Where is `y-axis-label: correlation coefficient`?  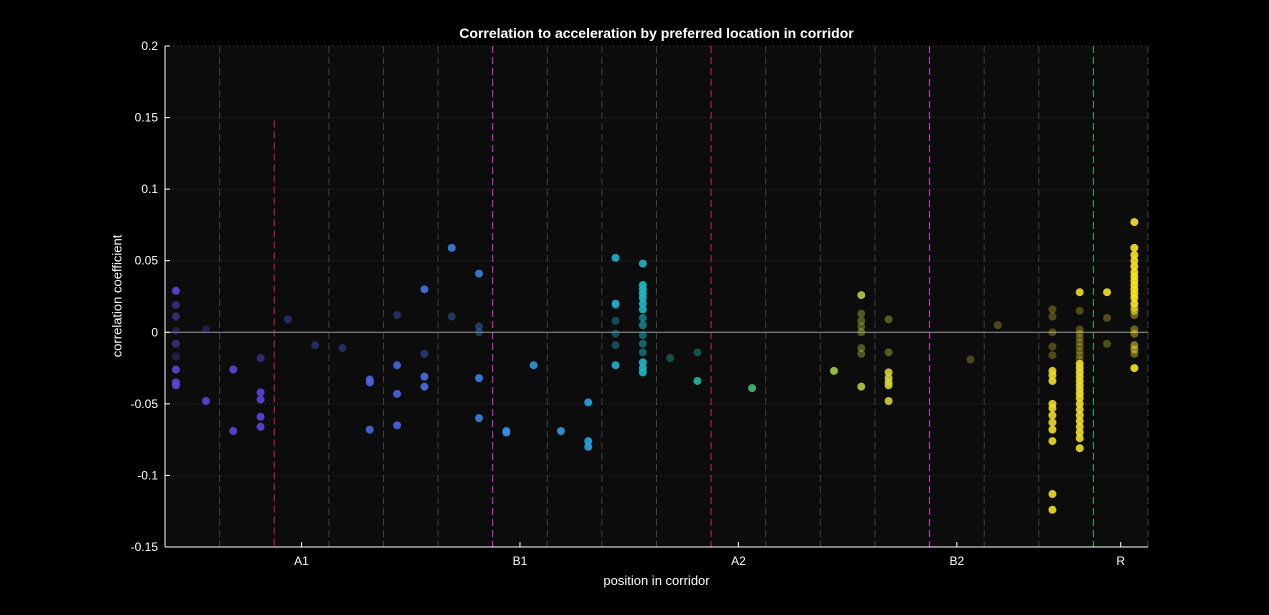 y-axis-label: correlation coefficient is located at coordinates (117, 296).